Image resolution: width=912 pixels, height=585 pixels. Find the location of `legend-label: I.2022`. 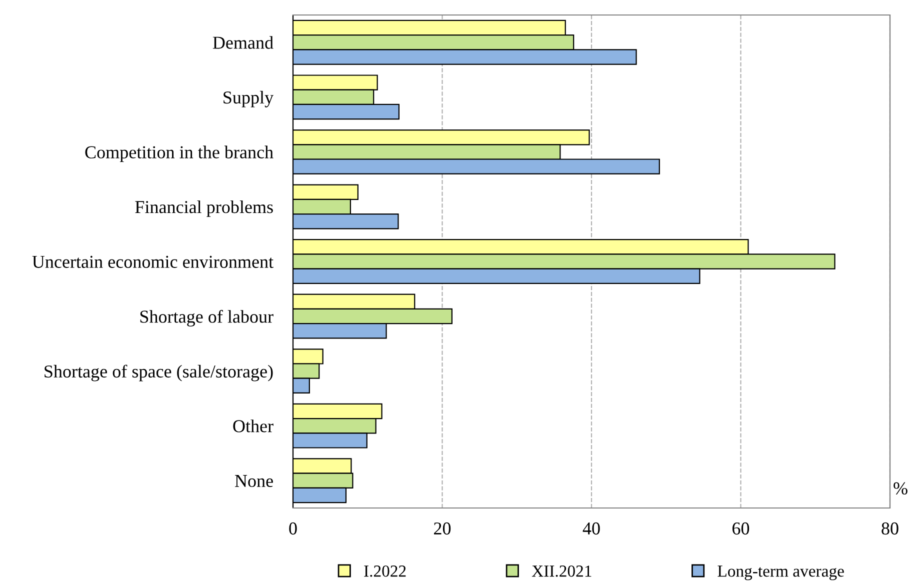

legend-label: I.2022 is located at coordinates (385, 571).